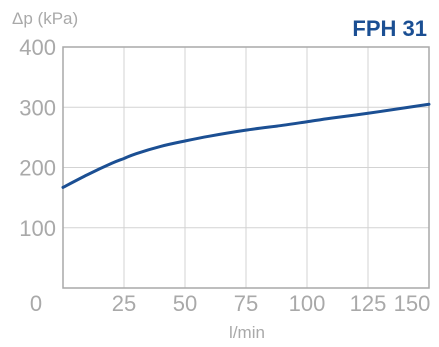  I want to click on x-tick-label: 75, so click(246, 303).